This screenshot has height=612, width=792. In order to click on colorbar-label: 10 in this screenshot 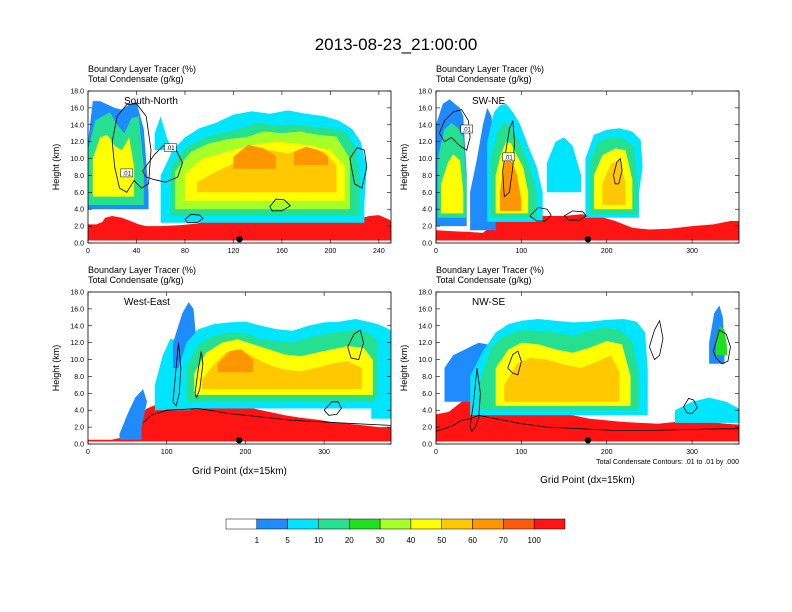, I will do `click(318, 540)`.